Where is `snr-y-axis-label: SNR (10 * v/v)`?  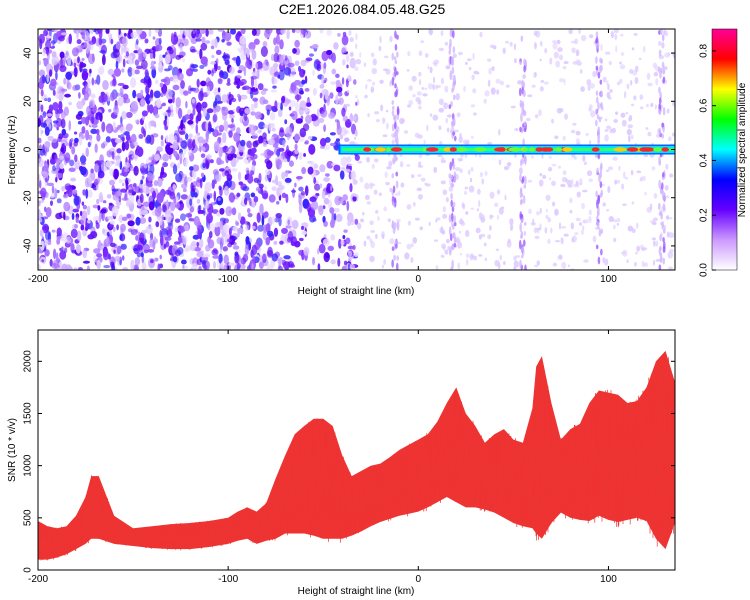
snr-y-axis-label: SNR (10 * v/v) is located at coordinates (12, 450).